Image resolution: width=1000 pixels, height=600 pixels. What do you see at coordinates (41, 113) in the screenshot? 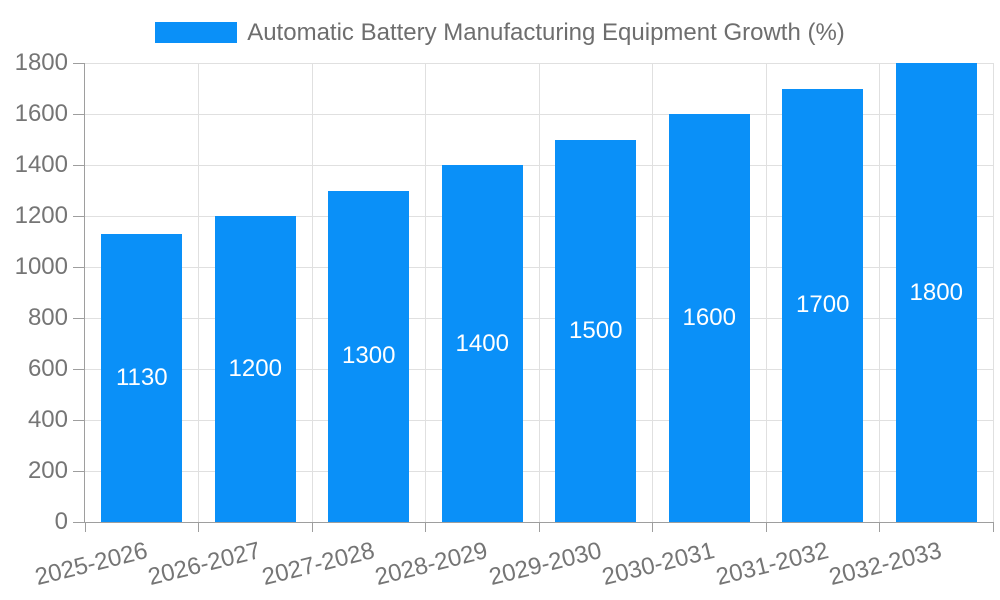
I see `y-tick-label: 1600` at bounding box center [41, 113].